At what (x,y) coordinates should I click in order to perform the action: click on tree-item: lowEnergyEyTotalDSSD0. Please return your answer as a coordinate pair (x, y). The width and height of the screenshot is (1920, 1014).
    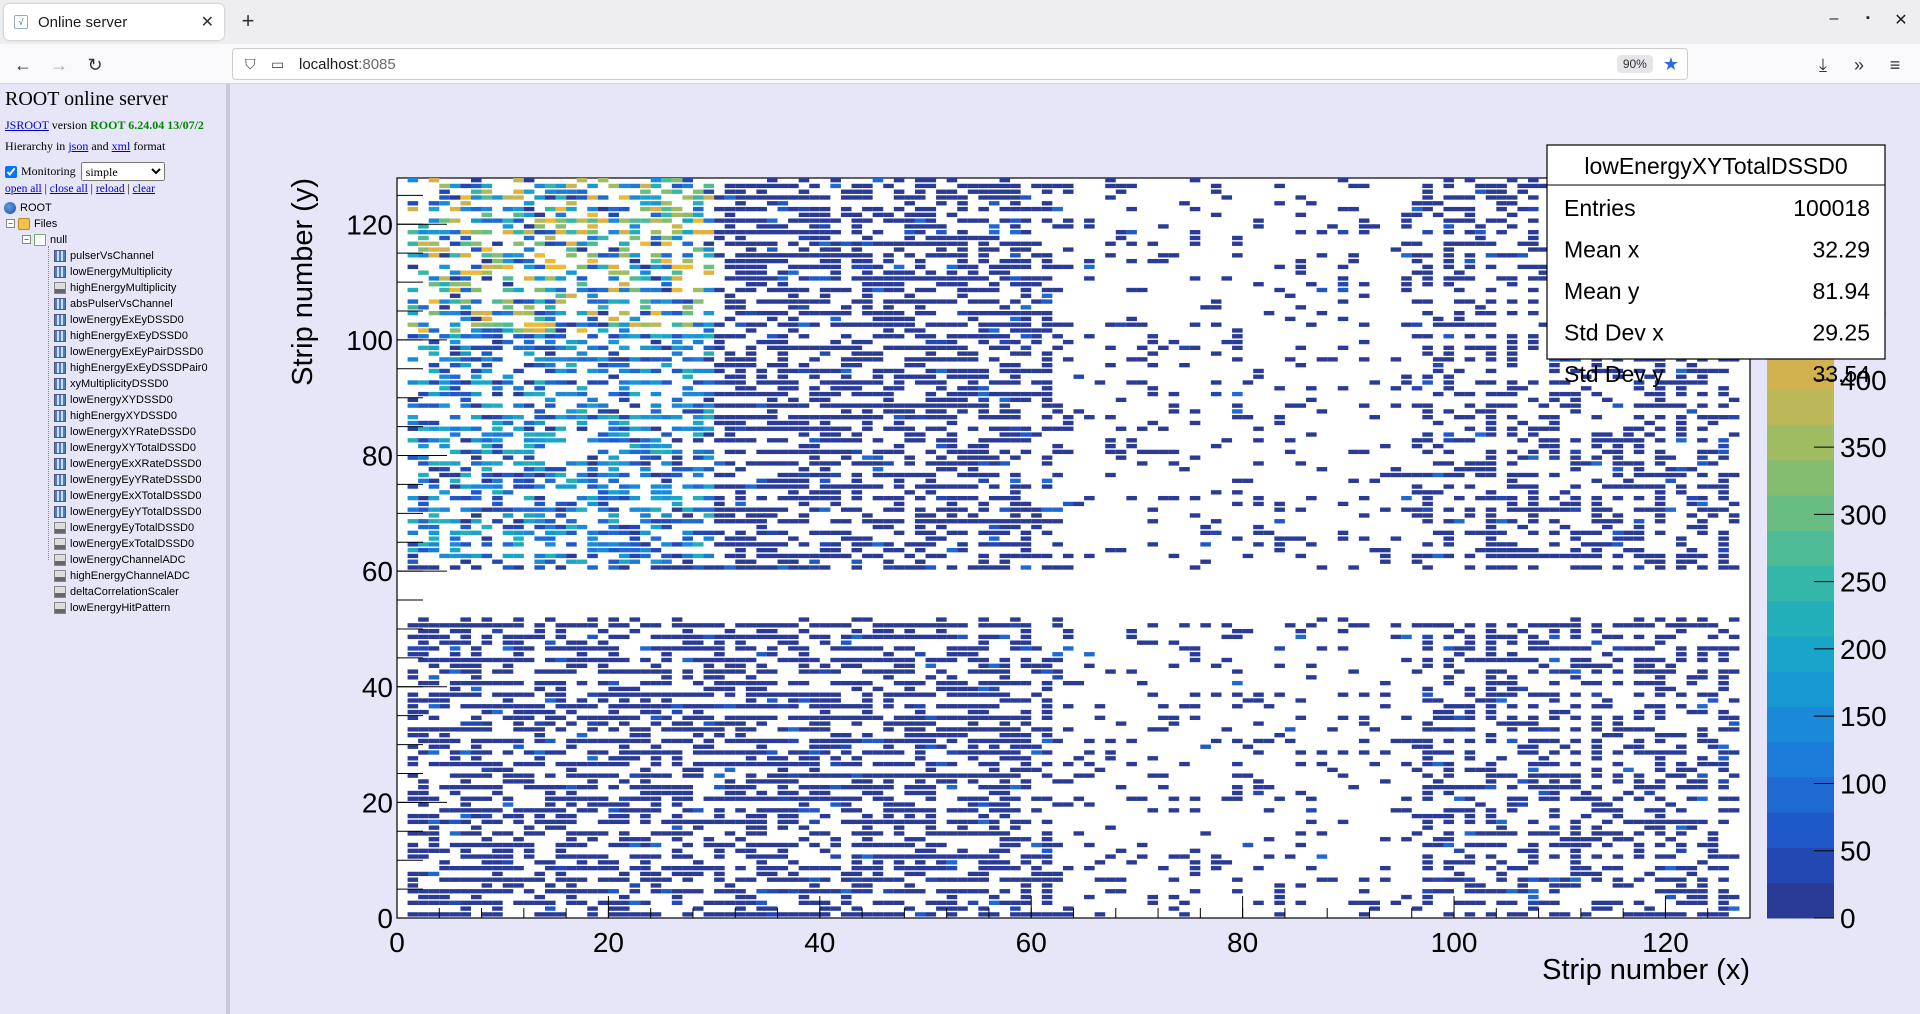
    Looking at the image, I should click on (124, 527).